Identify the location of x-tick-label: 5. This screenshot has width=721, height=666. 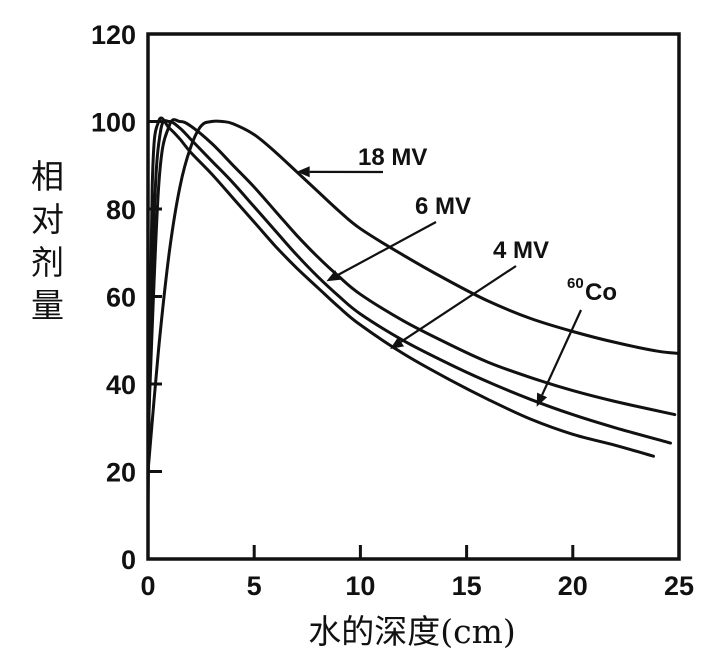
(254, 586).